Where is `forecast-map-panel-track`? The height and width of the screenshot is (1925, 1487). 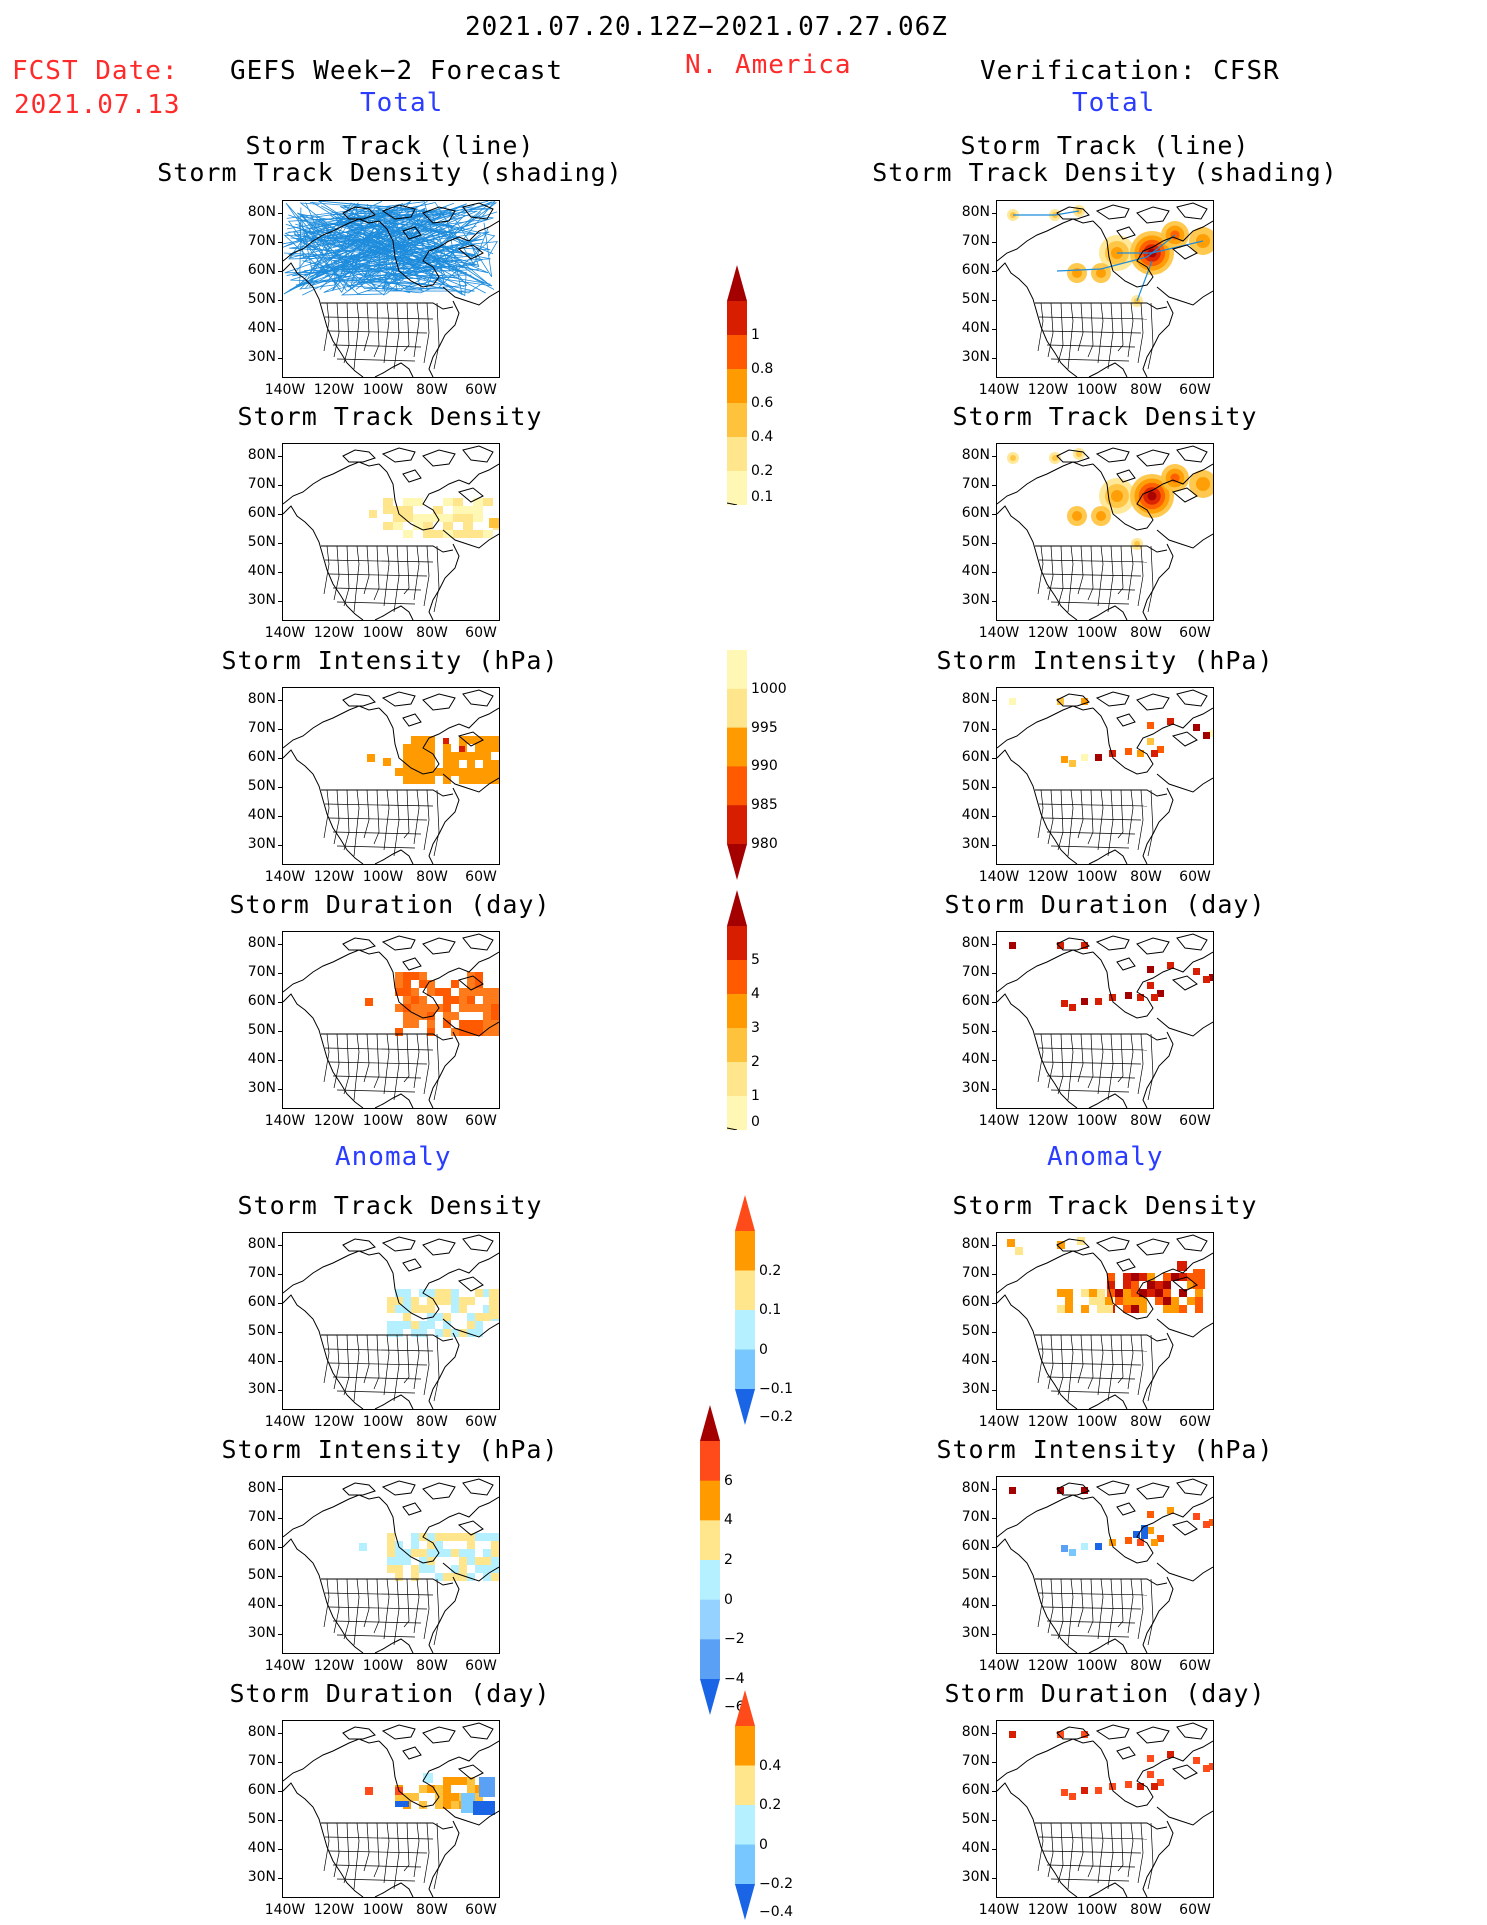 forecast-map-panel-track is located at coordinates (391, 289).